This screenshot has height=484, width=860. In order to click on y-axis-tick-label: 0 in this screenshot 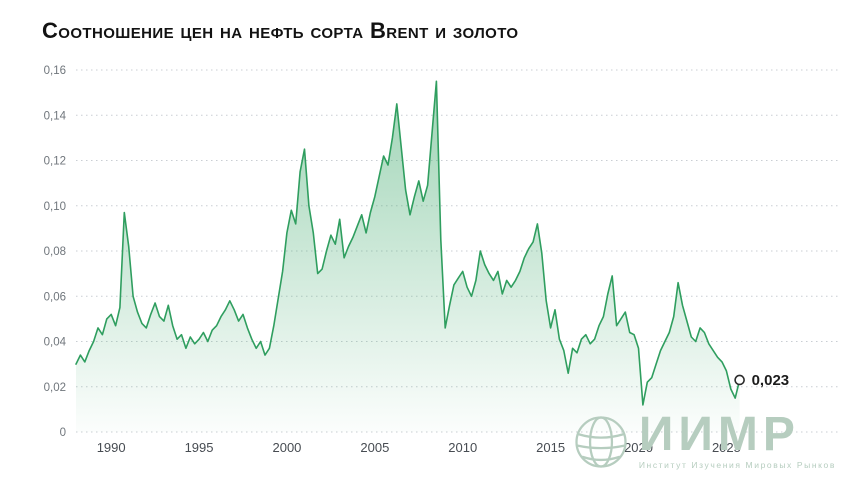, I will do `click(63, 433)`.